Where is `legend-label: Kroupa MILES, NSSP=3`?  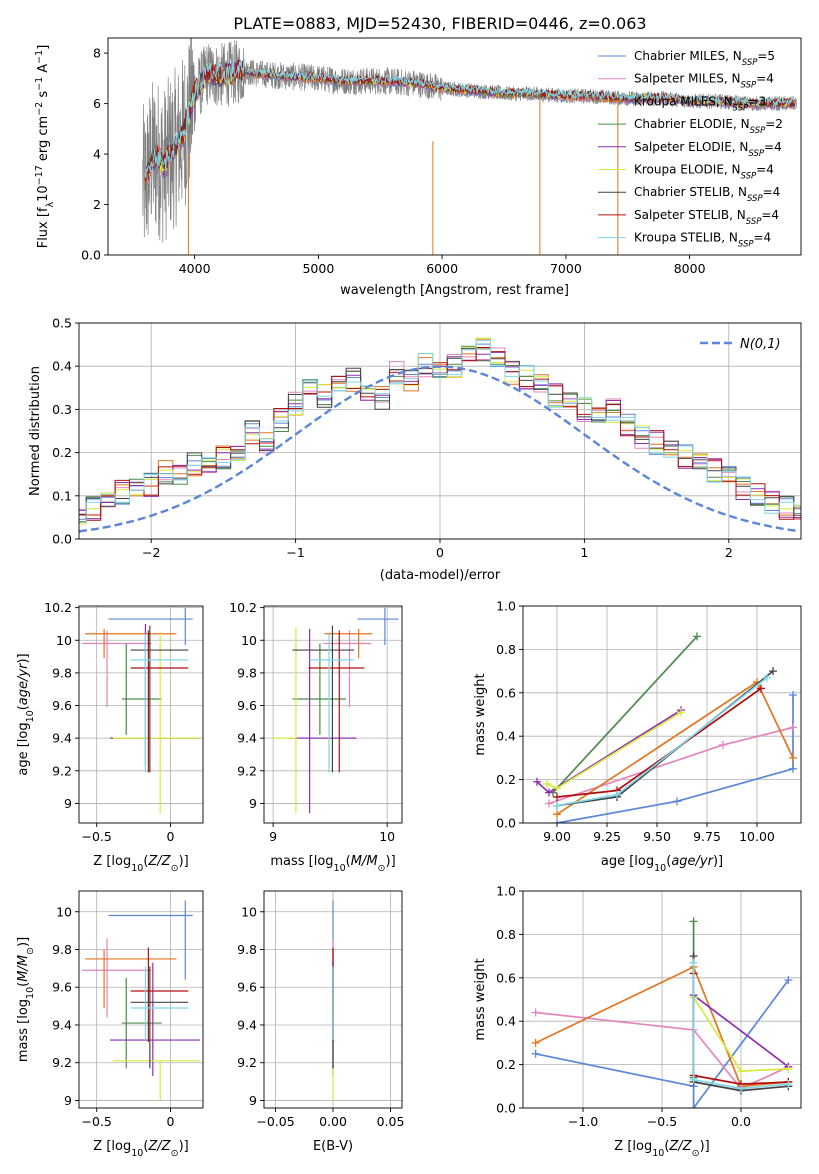
legend-label: Kroupa MILES, NSSP=3 is located at coordinates (700, 103).